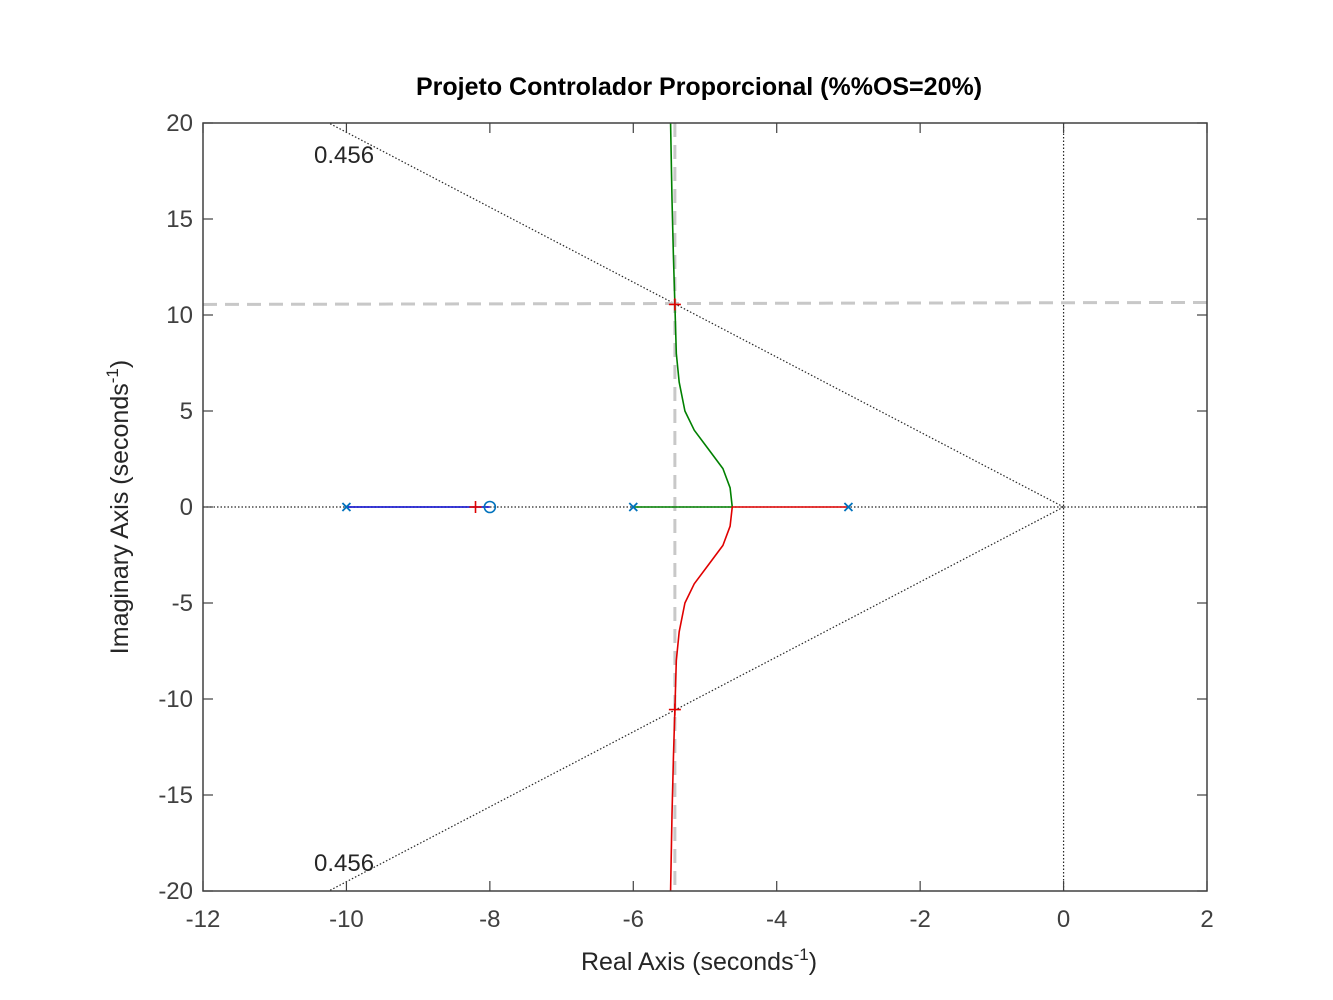 This screenshot has width=1333, height=1000. I want to click on y-tick-label-0: -20, so click(175, 891).